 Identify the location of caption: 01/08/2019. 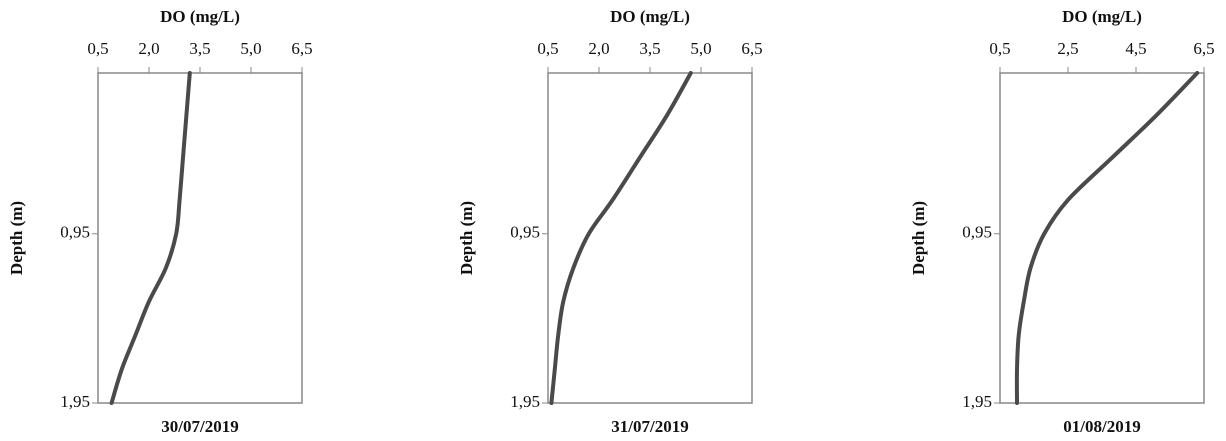
(1101, 426).